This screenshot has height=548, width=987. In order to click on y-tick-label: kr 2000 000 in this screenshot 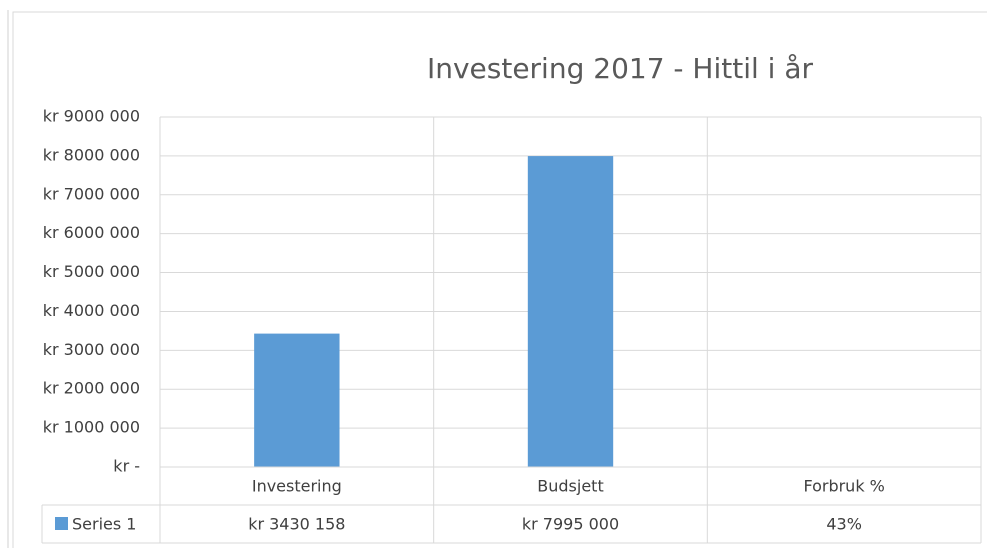, I will do `click(91, 388)`.